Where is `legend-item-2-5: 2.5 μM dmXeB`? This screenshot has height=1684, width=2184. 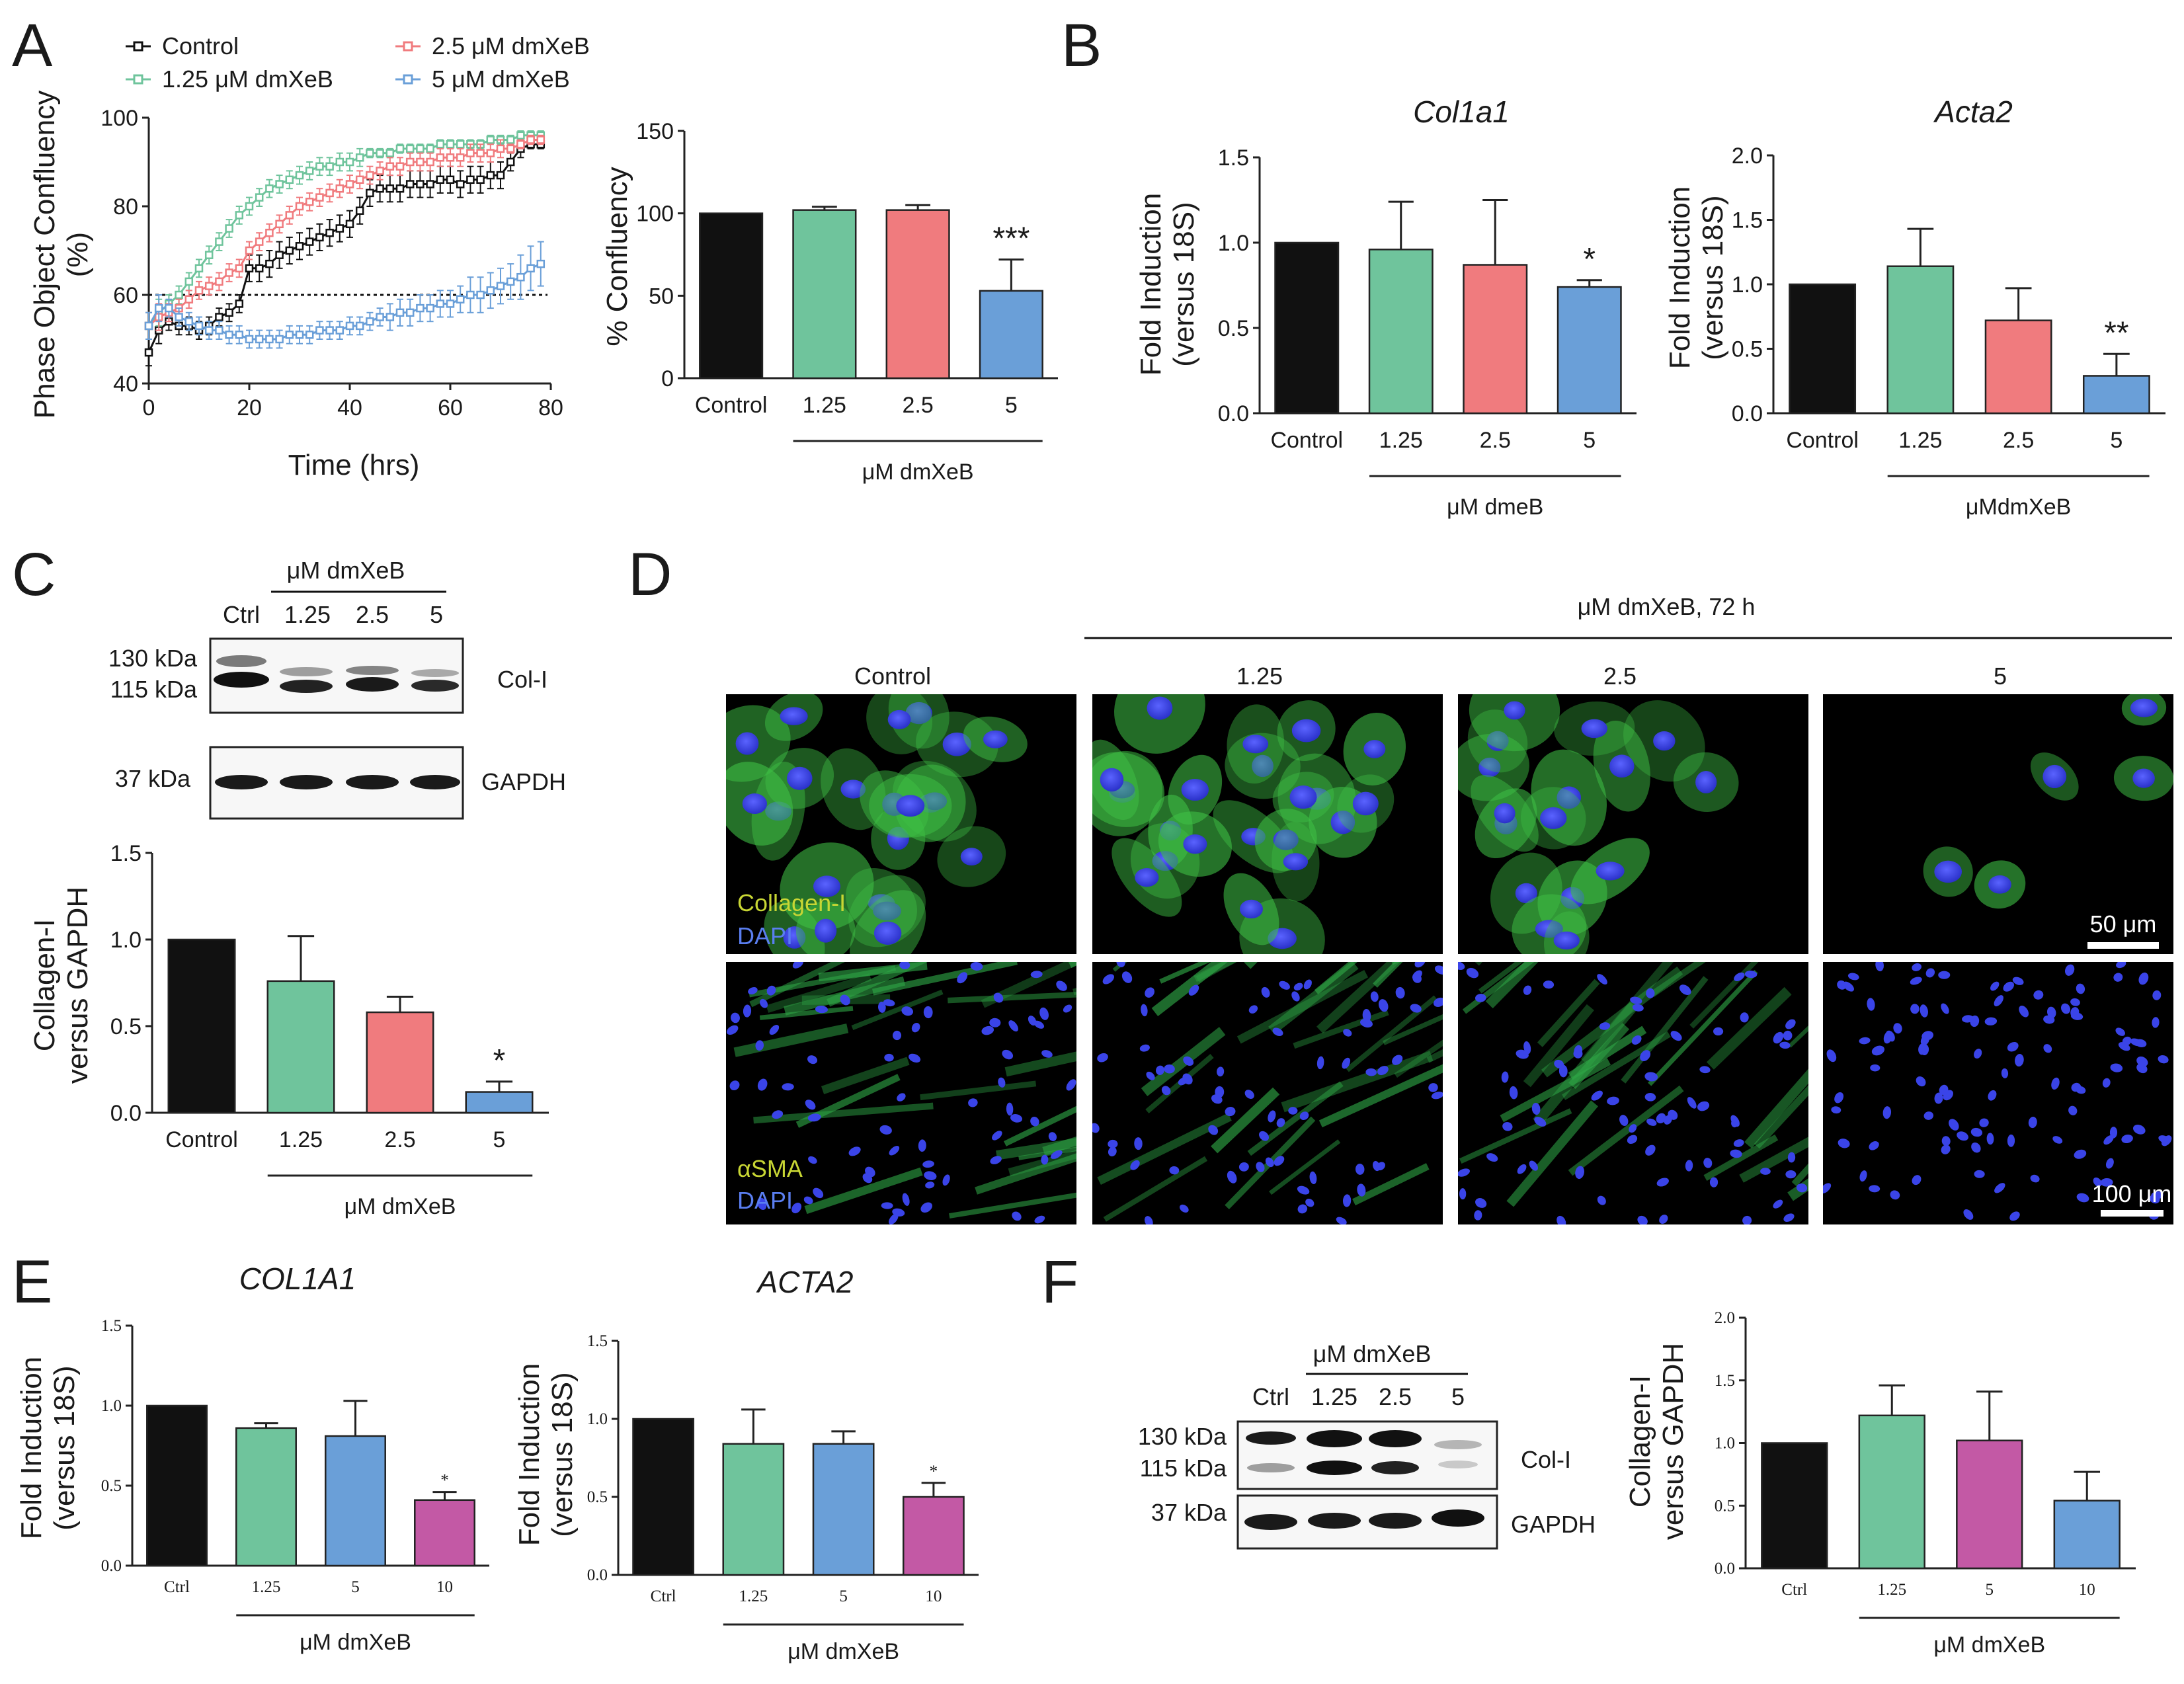
legend-item-2-5: 2.5 μM dmXeB is located at coordinates (492, 46).